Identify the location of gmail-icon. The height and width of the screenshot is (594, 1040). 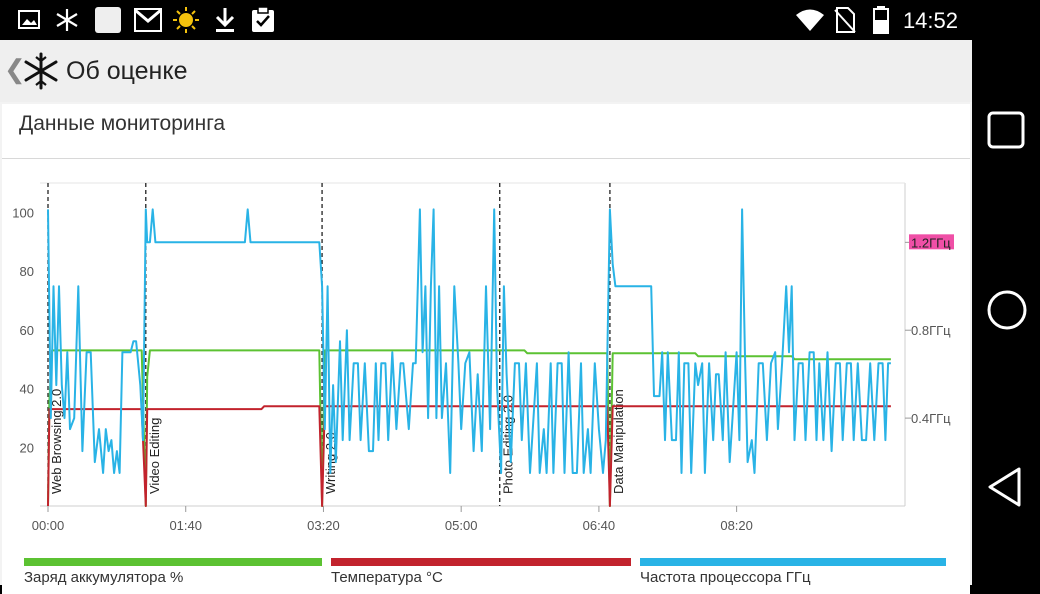
(148, 20).